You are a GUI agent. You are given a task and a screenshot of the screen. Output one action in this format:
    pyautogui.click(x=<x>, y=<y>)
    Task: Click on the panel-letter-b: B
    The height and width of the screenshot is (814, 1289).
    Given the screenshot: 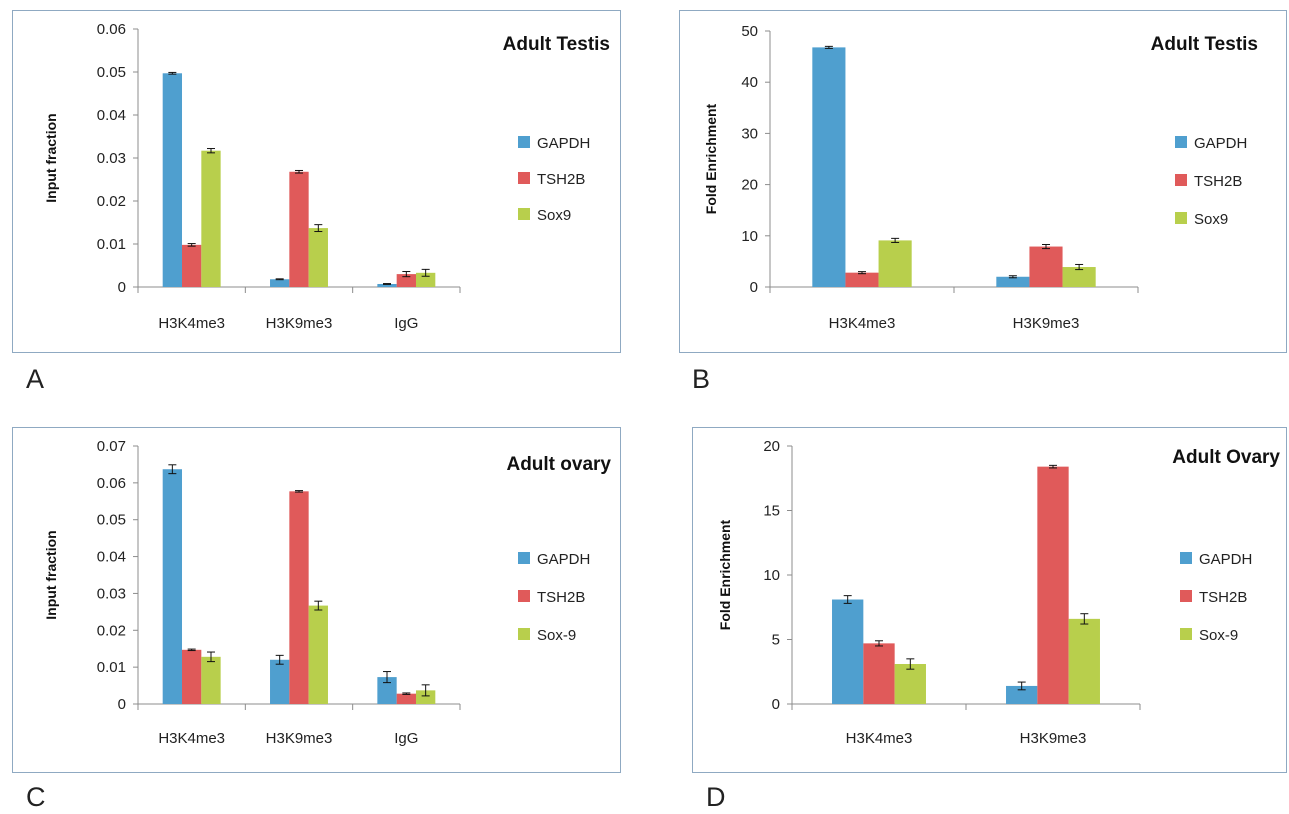 What is the action you would take?
    pyautogui.click(x=701, y=379)
    